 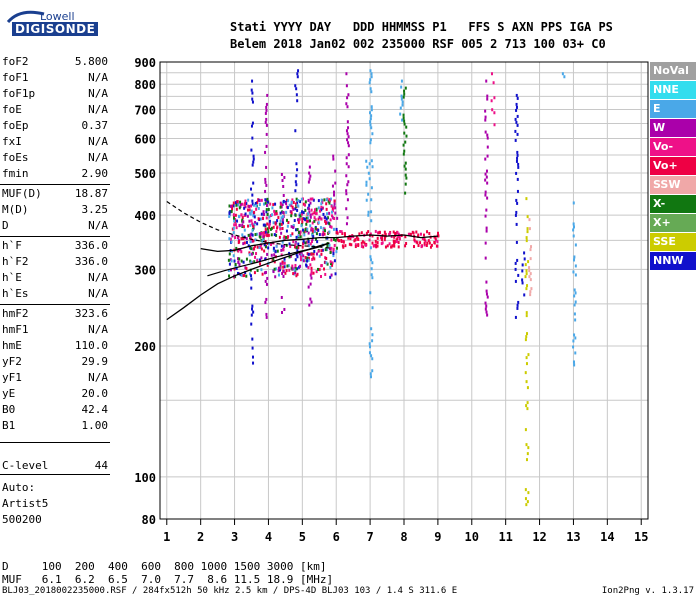 I want to click on auto-code: 500200, so click(x=22, y=519).